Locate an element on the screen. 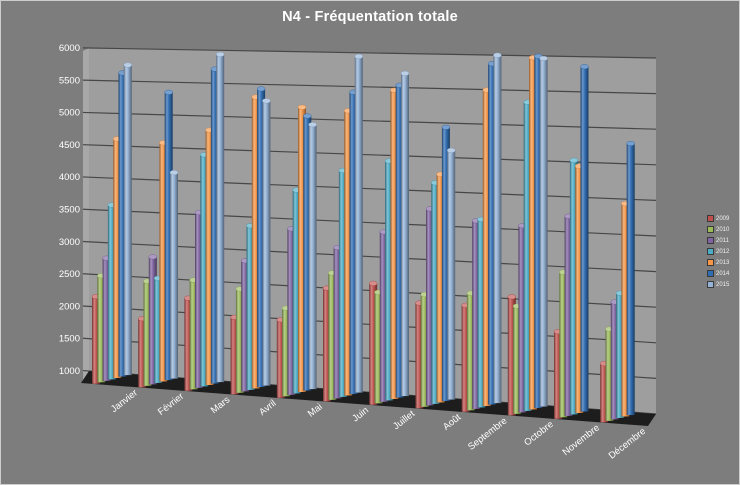 Image resolution: width=740 pixels, height=485 pixels. y-axis-tick-label: 3500 is located at coordinates (69, 210).